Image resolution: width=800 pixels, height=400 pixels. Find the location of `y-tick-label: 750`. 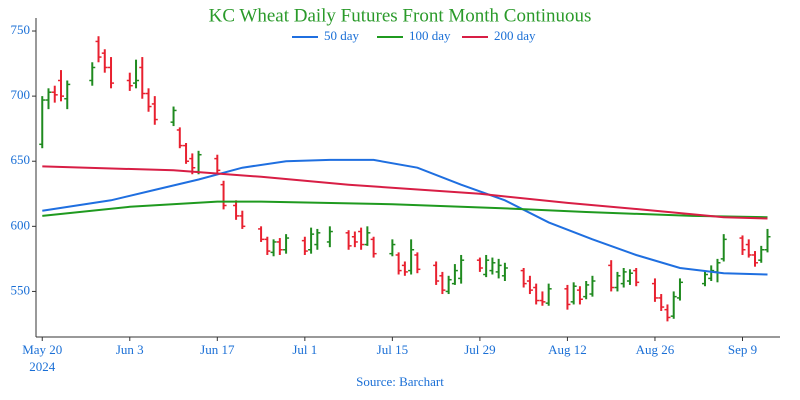

y-tick-label: 750 is located at coordinates (21, 29).